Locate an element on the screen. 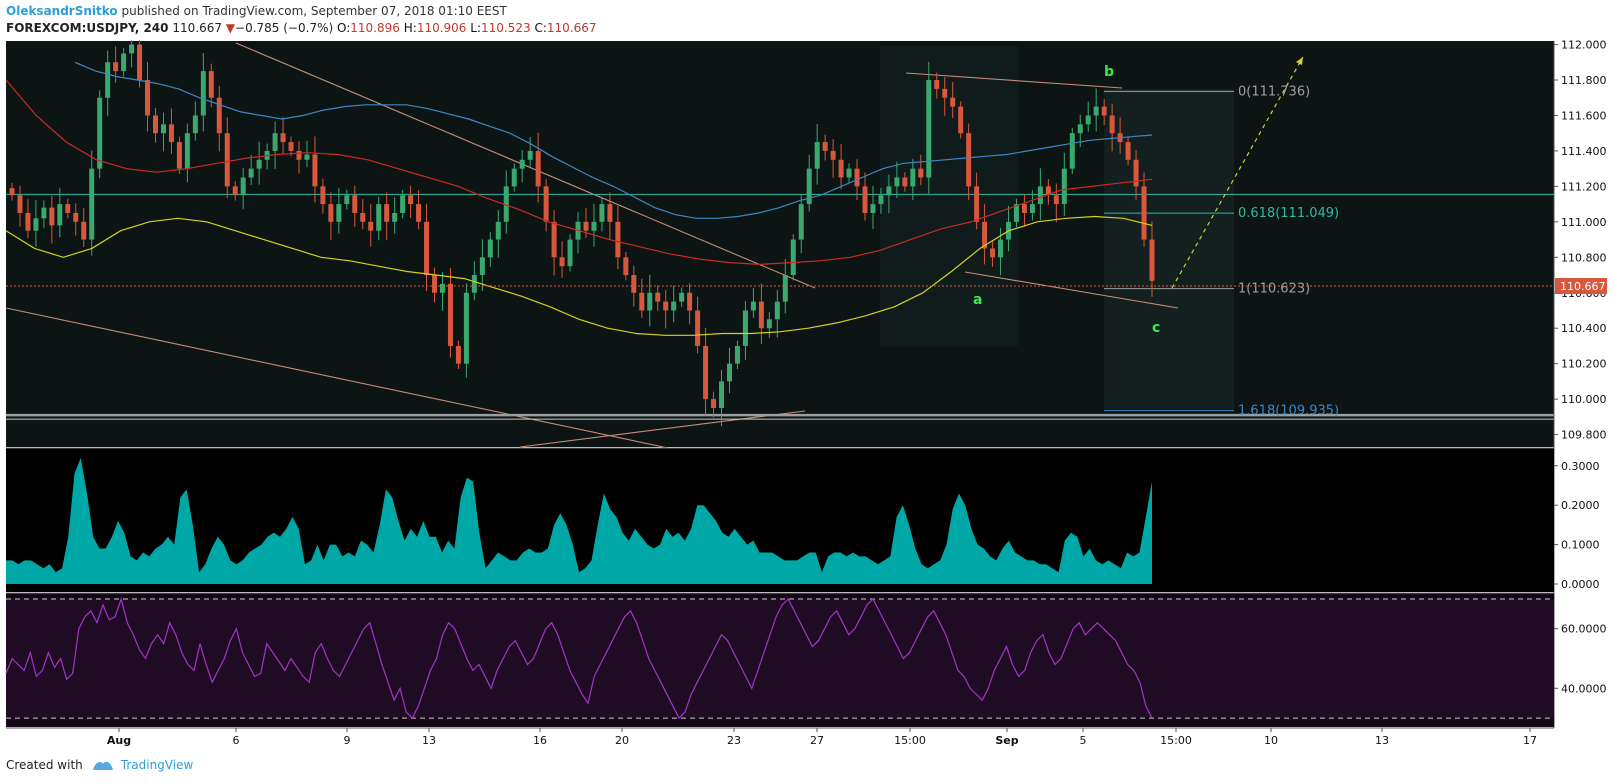  close-label: C: is located at coordinates (540, 28).